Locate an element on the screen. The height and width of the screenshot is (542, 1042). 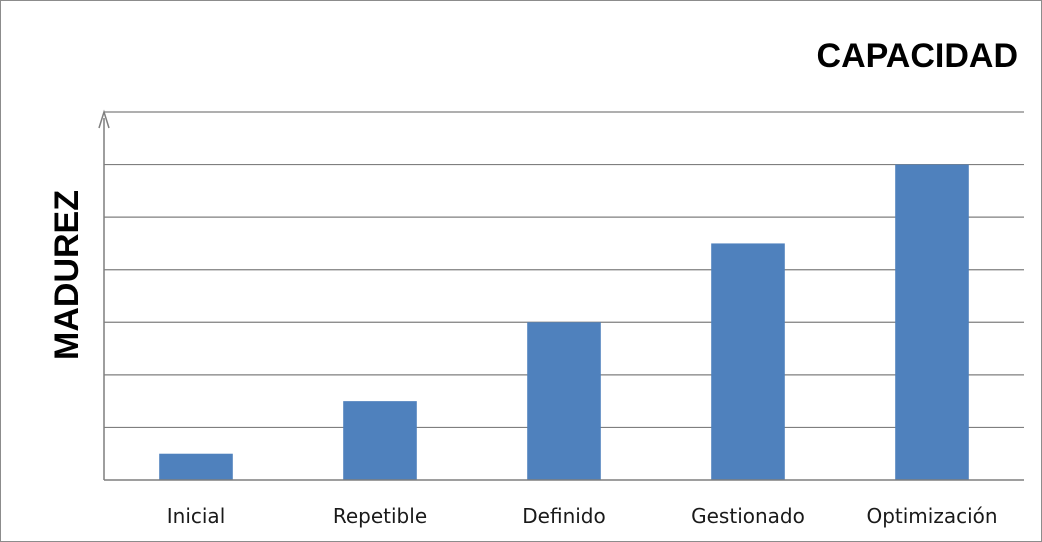
bar-definido is located at coordinates (564, 401).